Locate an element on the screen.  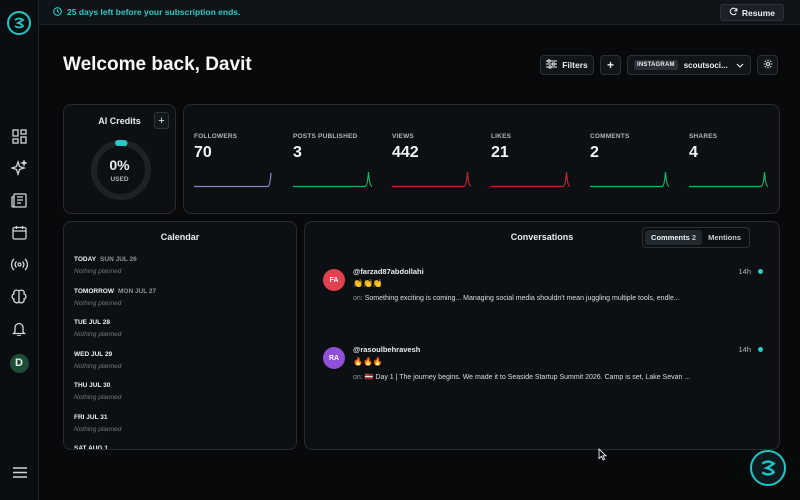
calendar-day: SAT AUG 1 is located at coordinates (180, 447).